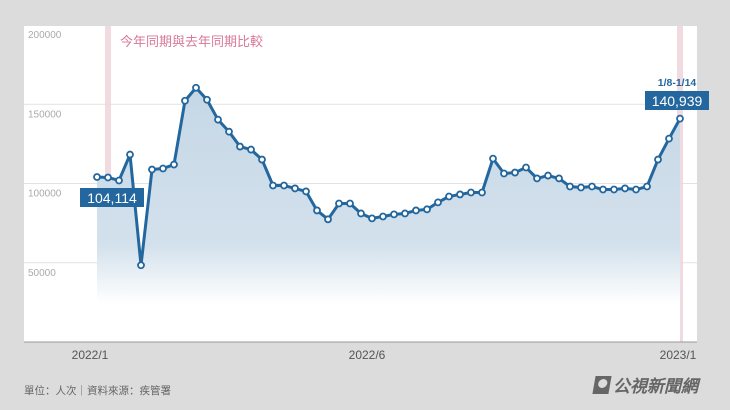 The width and height of the screenshot is (730, 410). What do you see at coordinates (602, 384) in the screenshot?
I see `logo-icon` at bounding box center [602, 384].